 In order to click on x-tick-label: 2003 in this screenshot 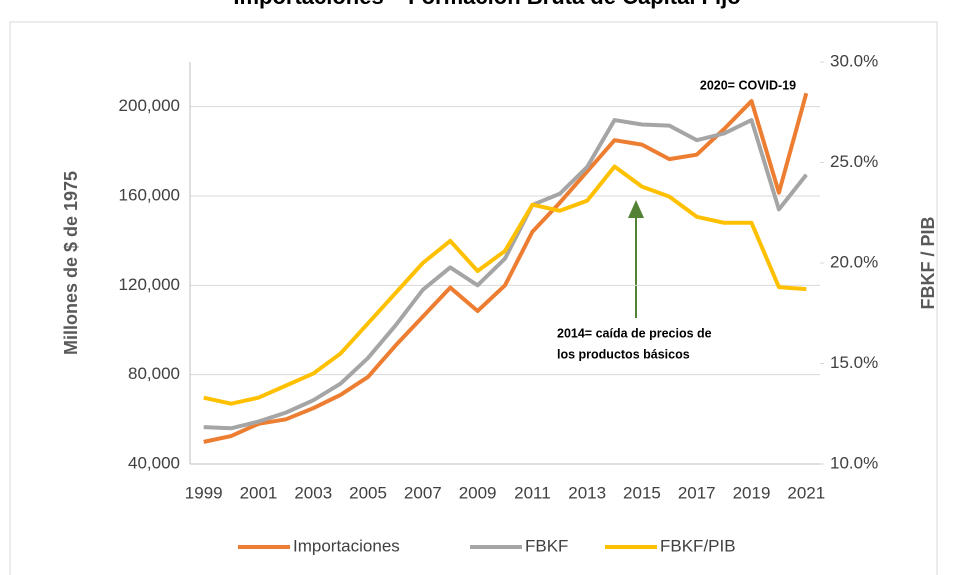, I will do `click(313, 492)`.